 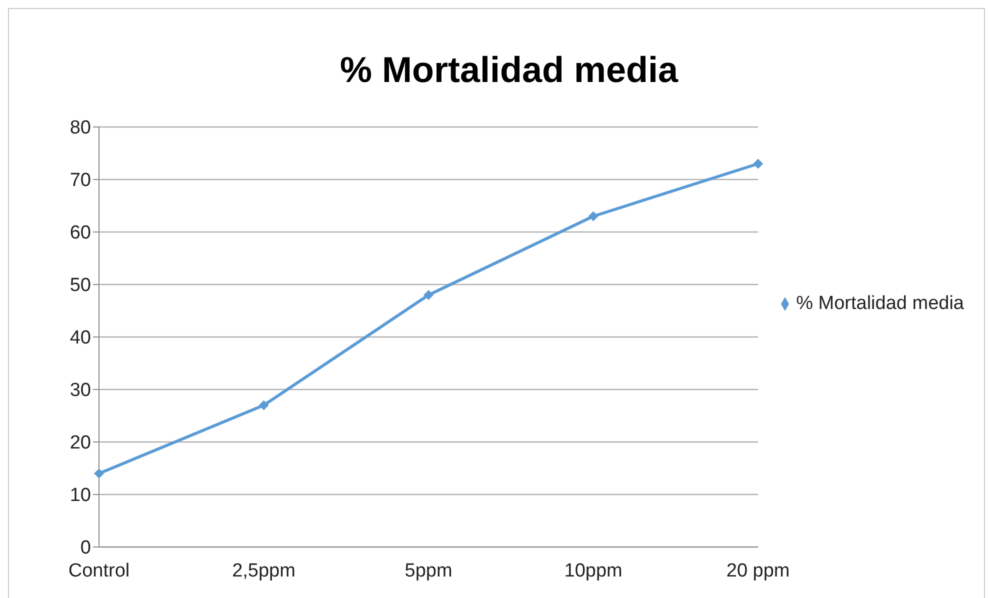 What do you see at coordinates (758, 571) in the screenshot?
I see `x-tick-label: 20 ppm` at bounding box center [758, 571].